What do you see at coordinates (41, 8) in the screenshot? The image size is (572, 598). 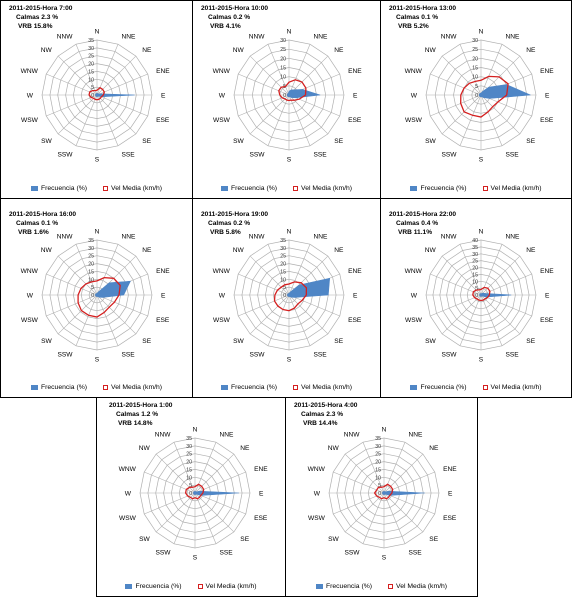 I see `panel-title: 2011-2015-Hora 7:00` at bounding box center [41, 8].